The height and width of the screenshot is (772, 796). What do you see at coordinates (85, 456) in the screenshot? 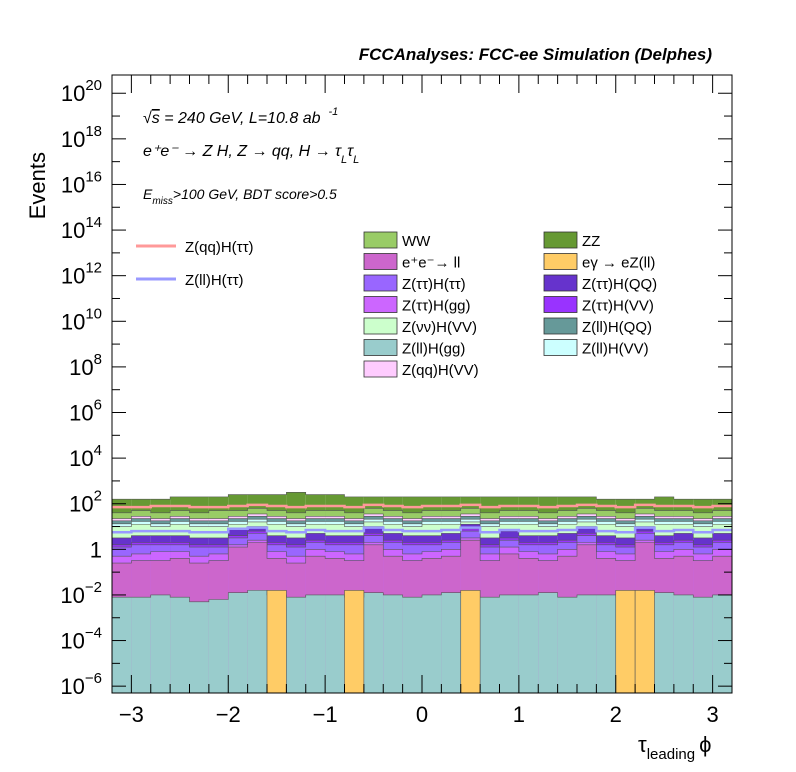
I see `y-tick-label: 10⁴` at bounding box center [85, 456].